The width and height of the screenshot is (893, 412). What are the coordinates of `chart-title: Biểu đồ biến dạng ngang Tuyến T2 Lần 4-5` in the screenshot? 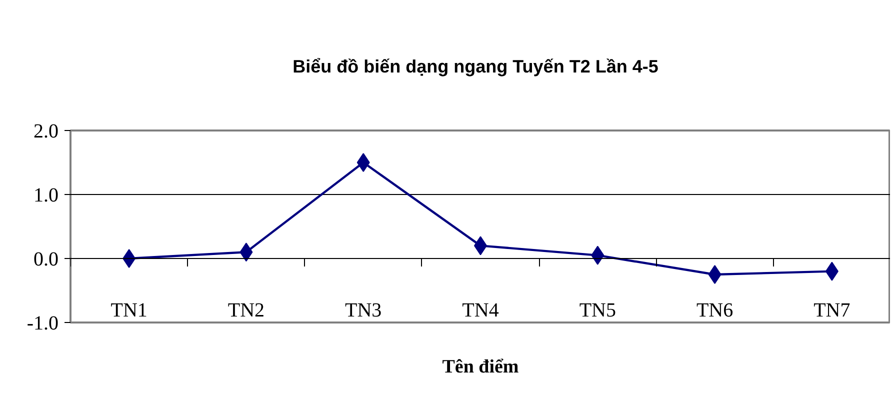 It's located at (475, 66).